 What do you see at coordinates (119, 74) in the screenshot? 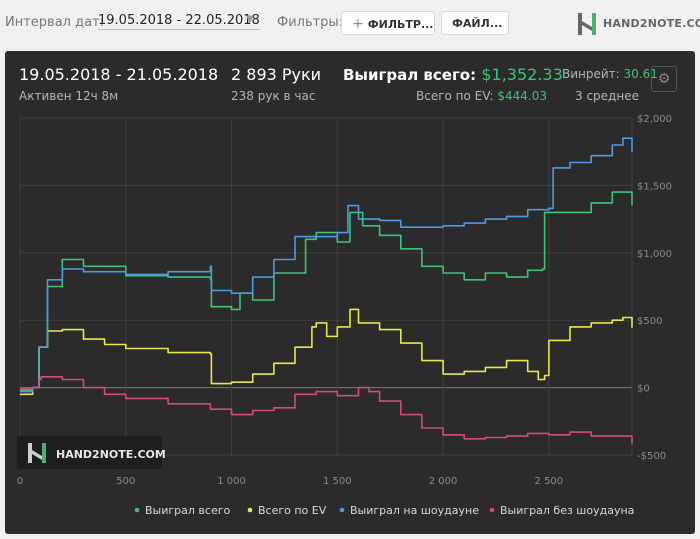
I see `date-range: 19.05.2018 - 21.05.2018` at bounding box center [119, 74].